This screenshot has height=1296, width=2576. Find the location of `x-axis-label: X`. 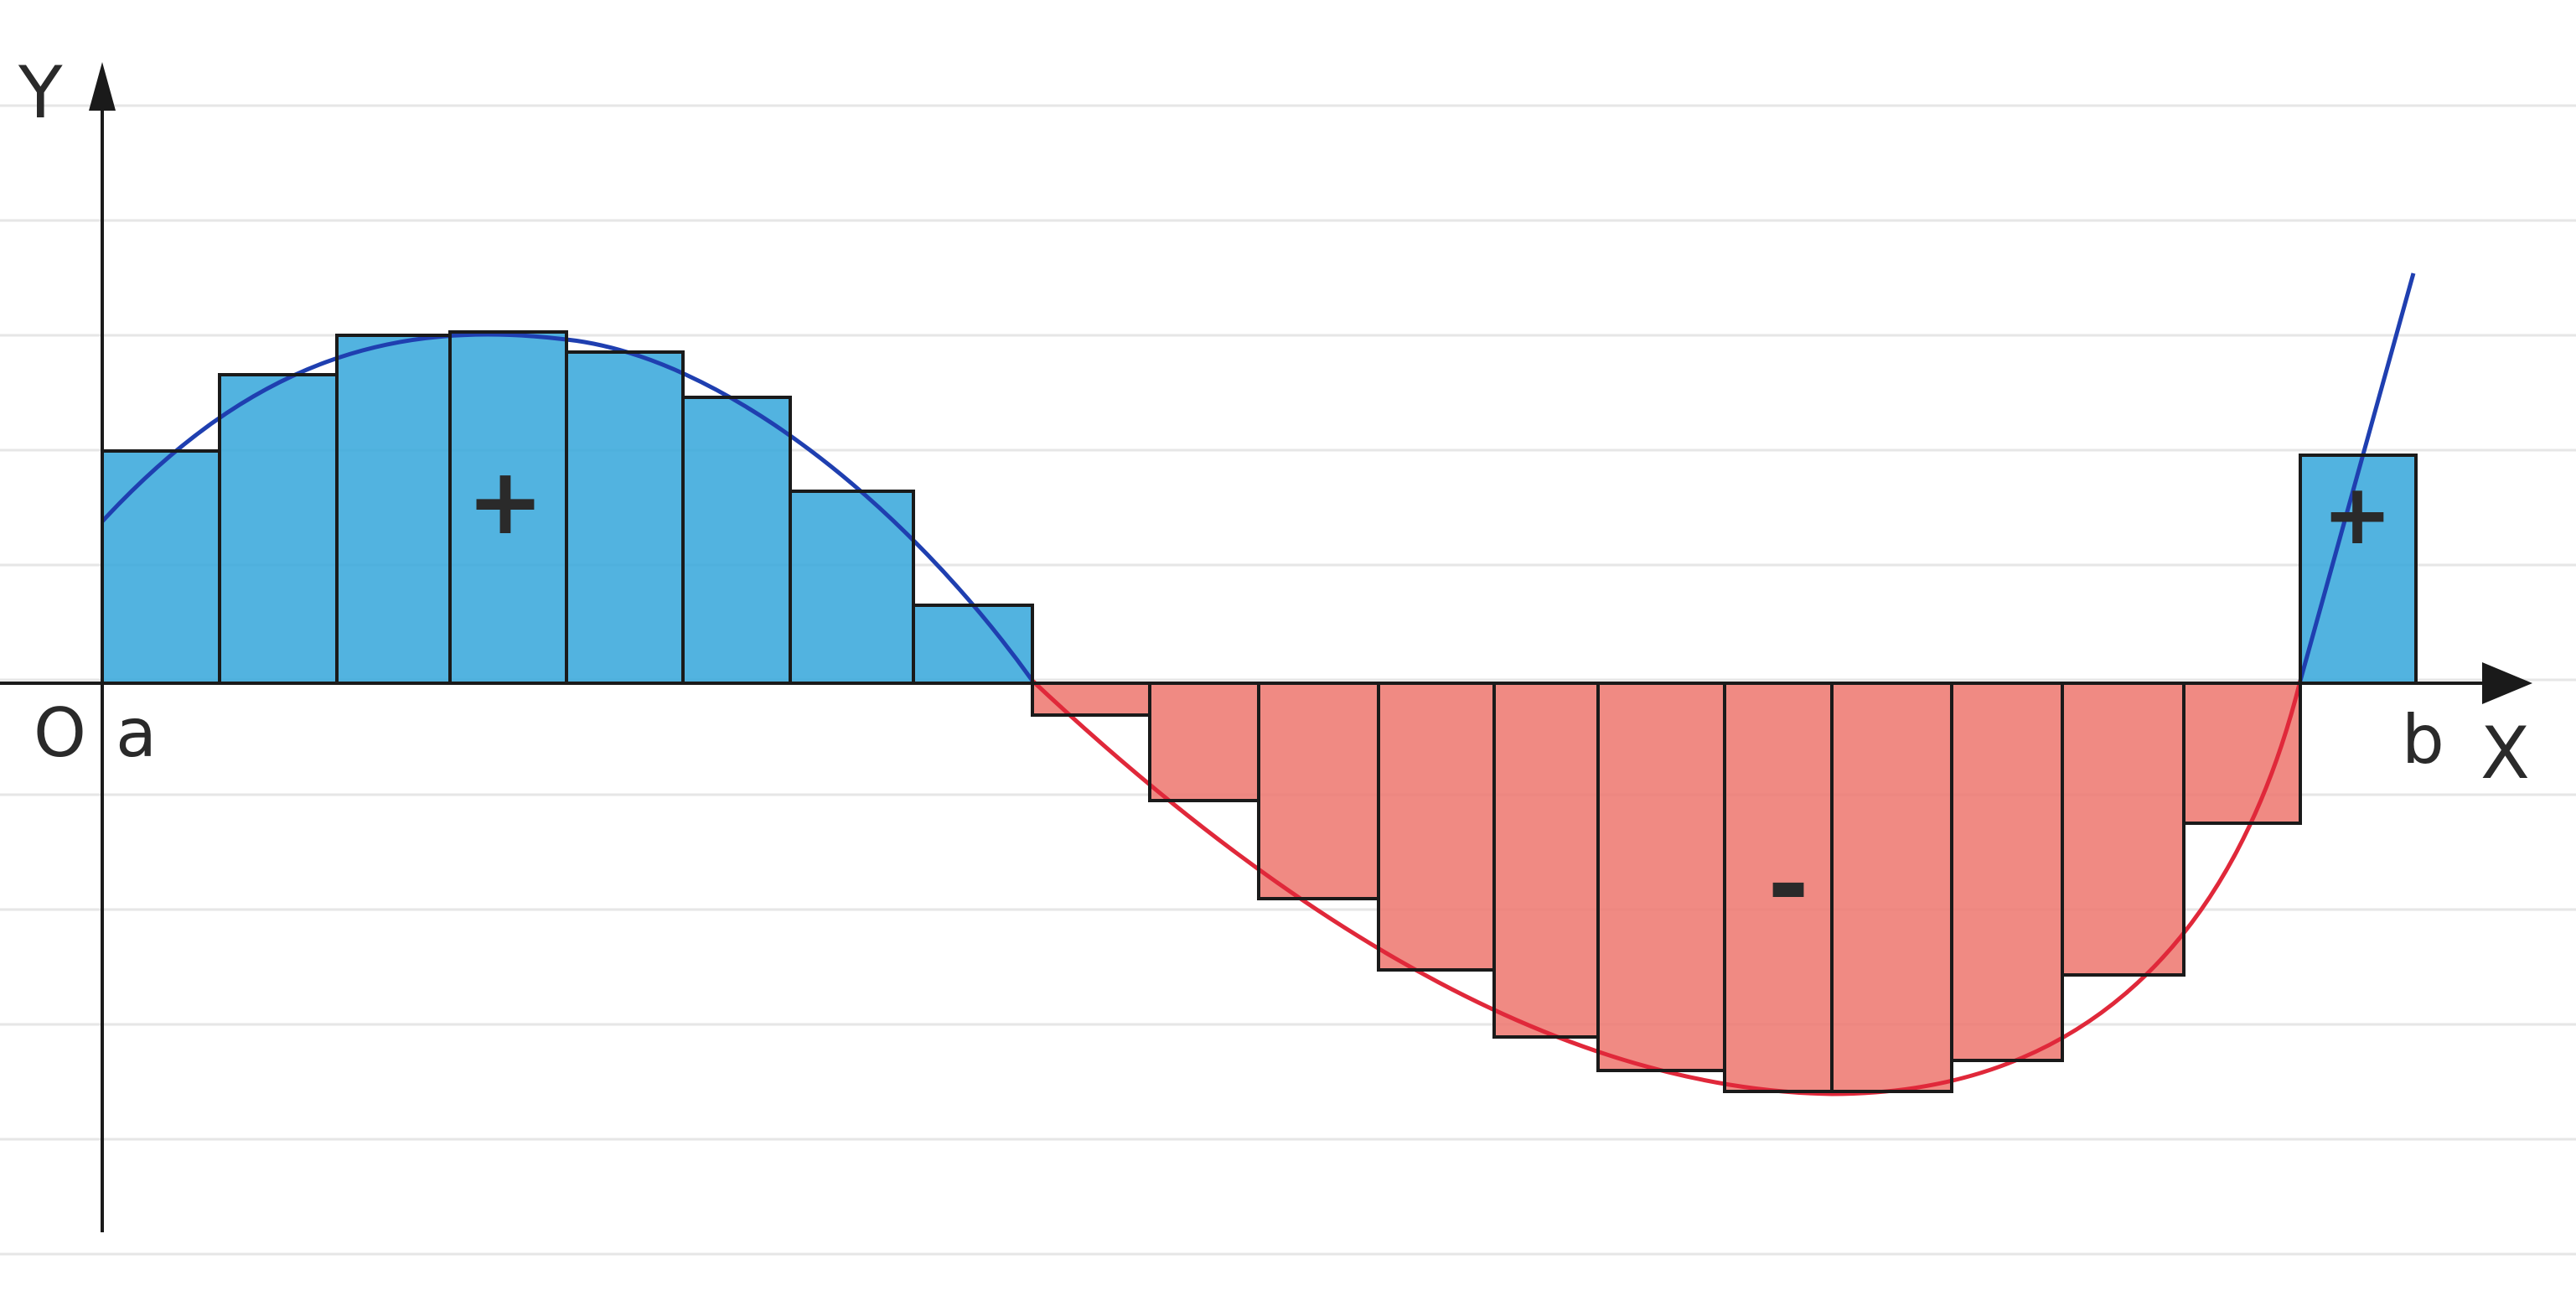

x-axis-label: X is located at coordinates (2505, 754).